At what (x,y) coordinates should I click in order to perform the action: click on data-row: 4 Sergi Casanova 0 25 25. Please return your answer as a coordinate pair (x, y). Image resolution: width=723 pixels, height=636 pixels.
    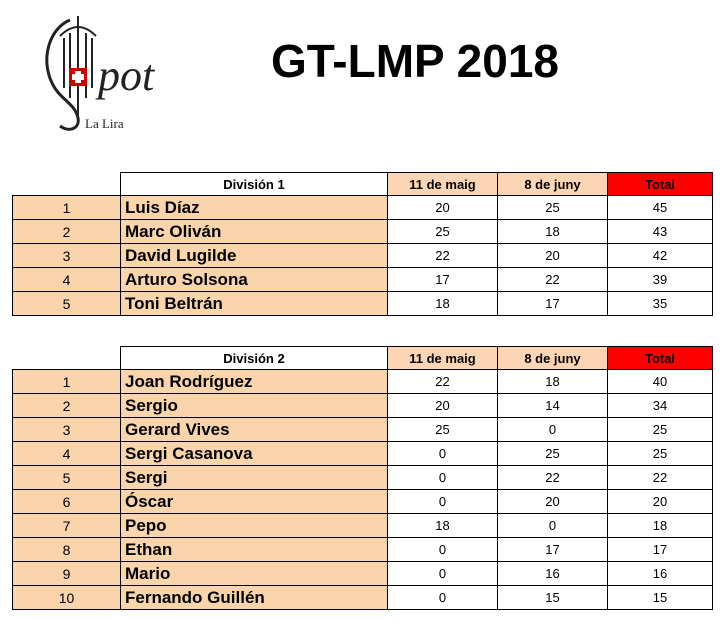
    Looking at the image, I should click on (362, 453).